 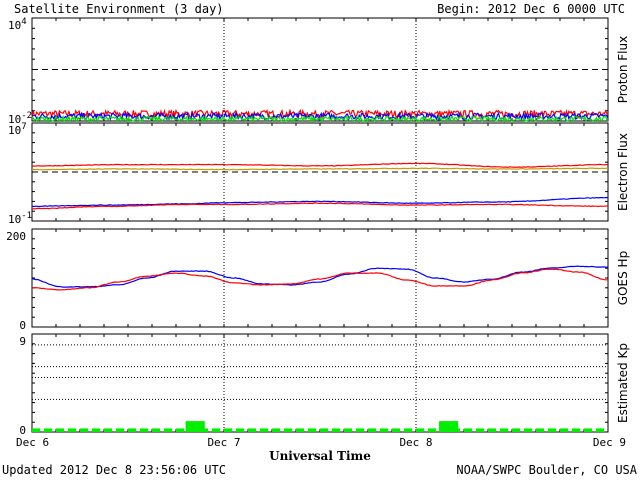 I want to click on y-tick-label: 10⁻¹, so click(x=20, y=218).